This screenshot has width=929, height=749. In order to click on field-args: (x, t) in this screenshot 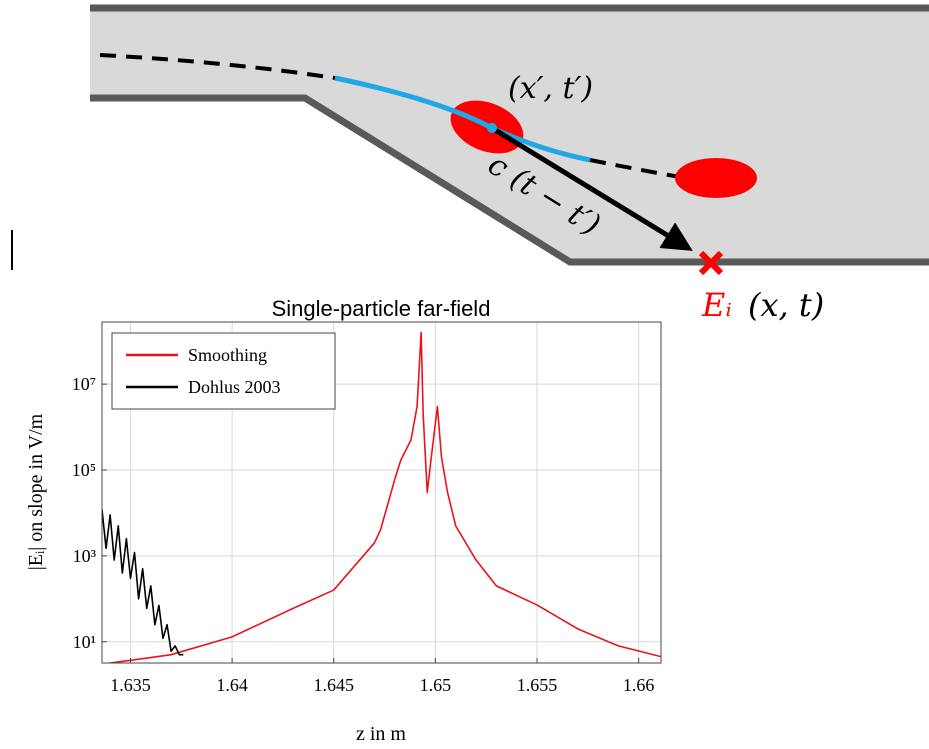, I will do `click(786, 305)`.